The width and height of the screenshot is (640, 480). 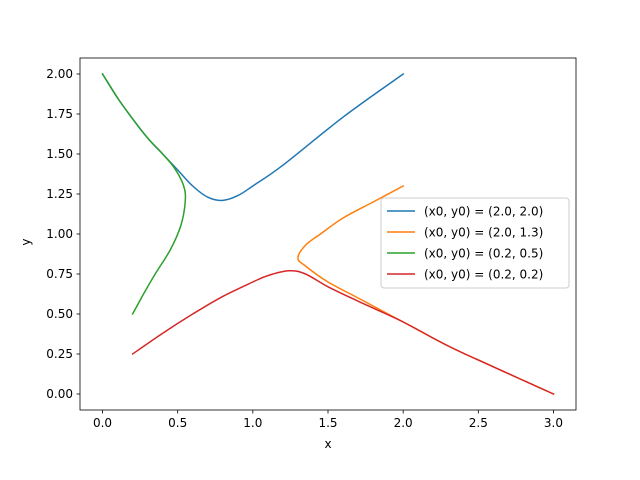 I want to click on y-tick-label: 2.00, so click(x=59, y=74).